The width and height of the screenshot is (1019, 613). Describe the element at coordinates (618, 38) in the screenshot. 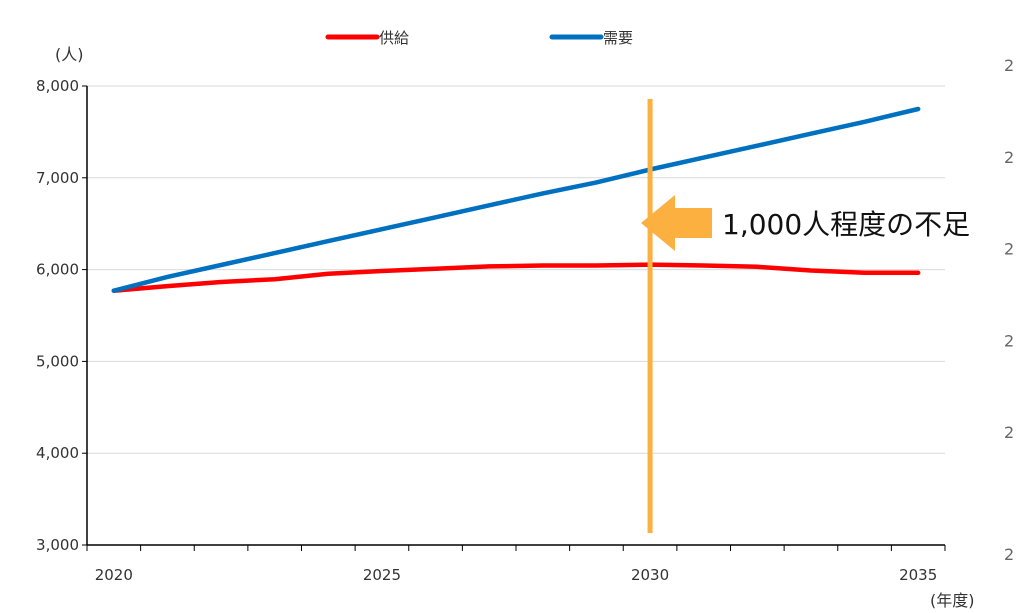

I see `legend-label-demand: 需要` at that location.